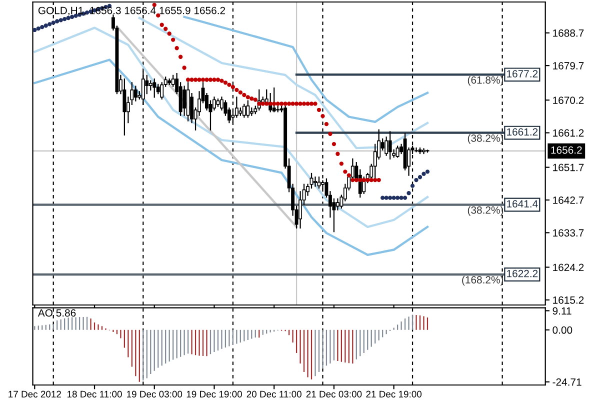  I want to click on y-tick-label: 1615.2, so click(568, 300).